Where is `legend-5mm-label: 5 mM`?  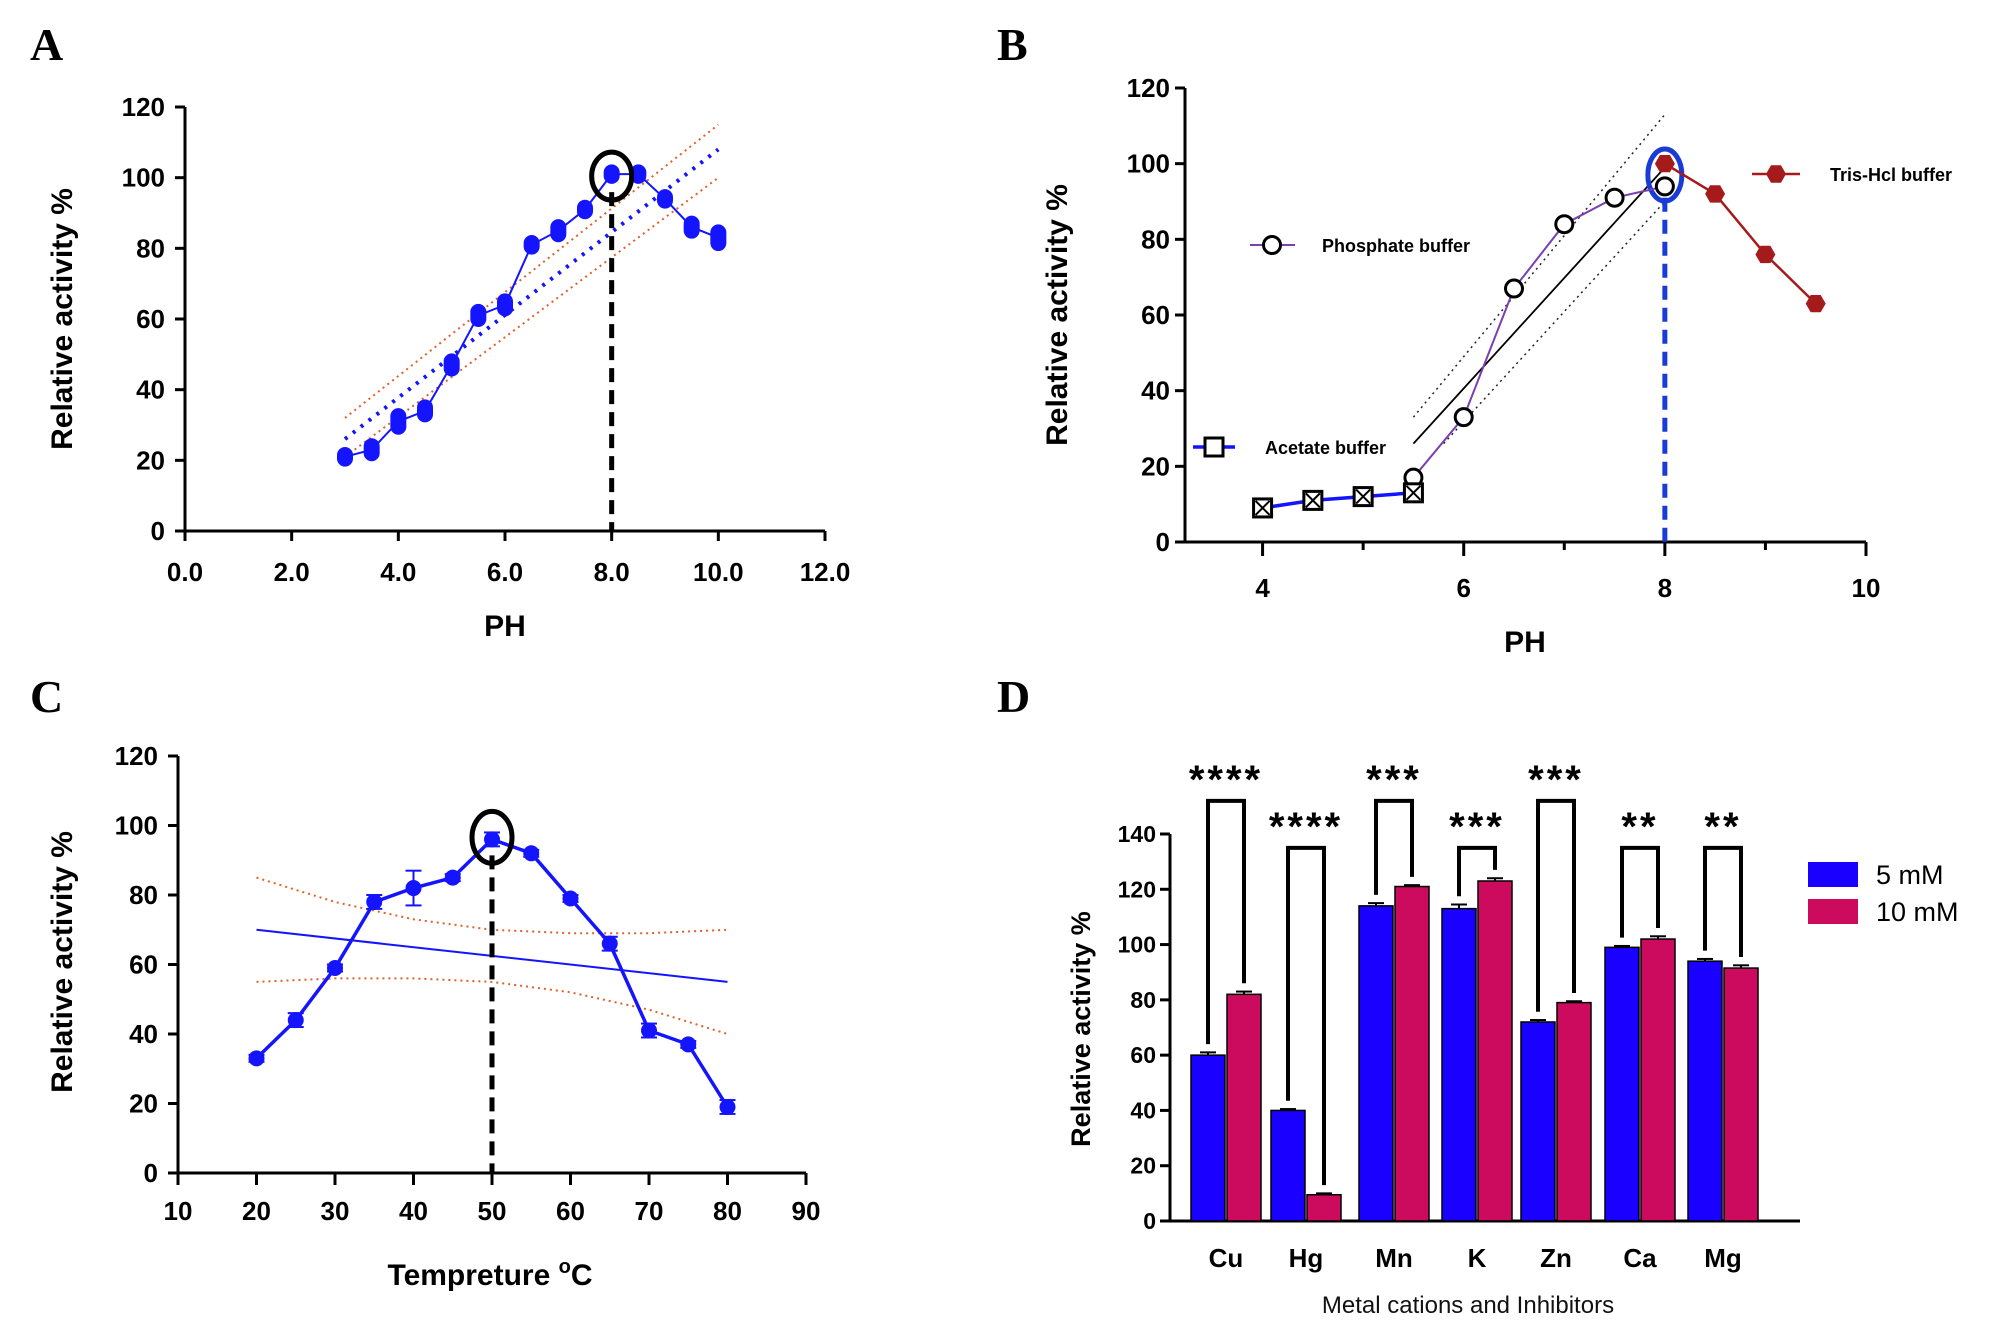
legend-5mm-label: 5 mM is located at coordinates (1910, 875).